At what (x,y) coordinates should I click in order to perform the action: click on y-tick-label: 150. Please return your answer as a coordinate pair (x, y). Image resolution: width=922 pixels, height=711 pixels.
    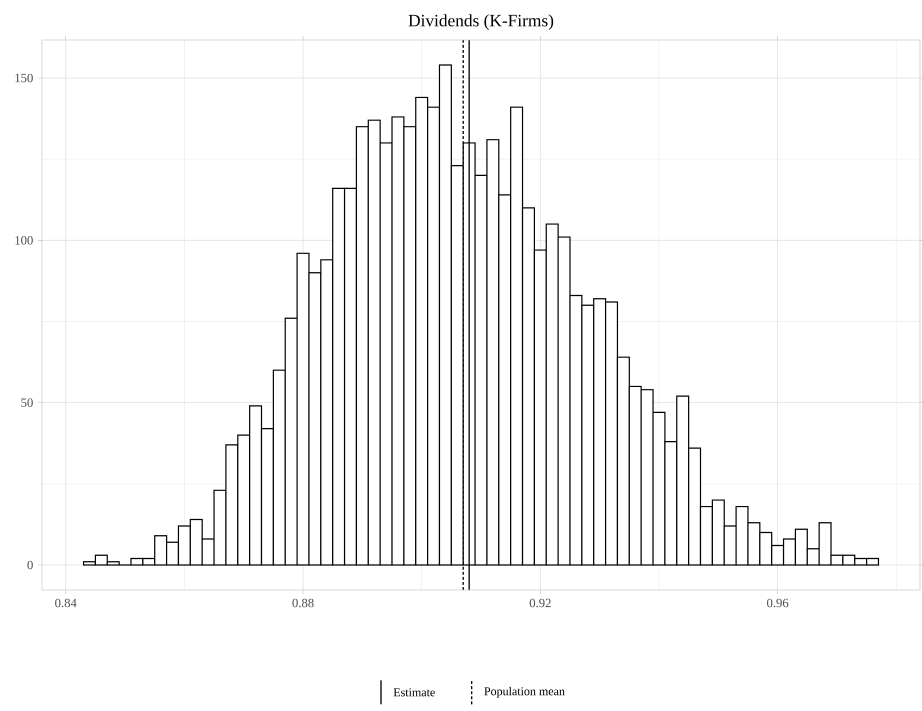
    Looking at the image, I should click on (24, 78).